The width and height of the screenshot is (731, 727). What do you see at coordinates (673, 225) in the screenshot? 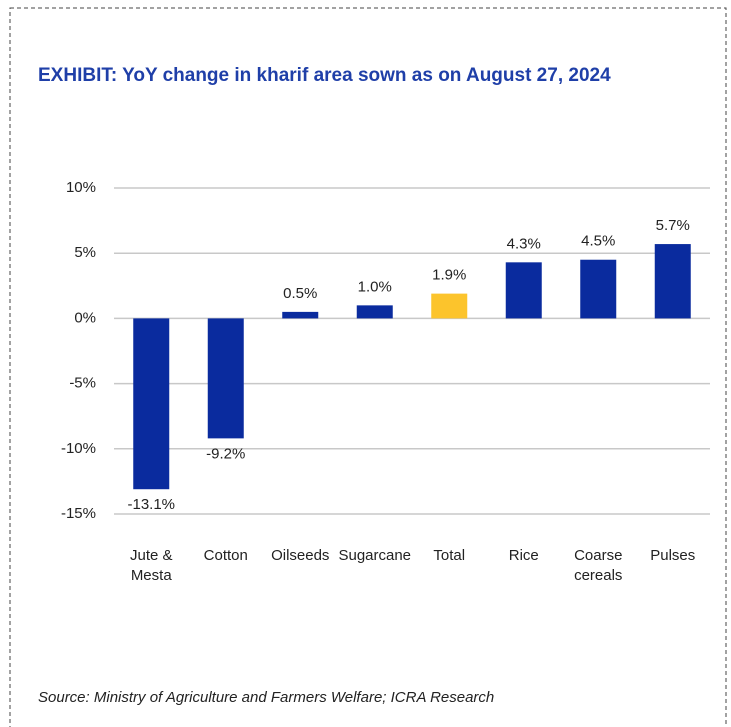
I see `value-label: 5.7%` at bounding box center [673, 225].